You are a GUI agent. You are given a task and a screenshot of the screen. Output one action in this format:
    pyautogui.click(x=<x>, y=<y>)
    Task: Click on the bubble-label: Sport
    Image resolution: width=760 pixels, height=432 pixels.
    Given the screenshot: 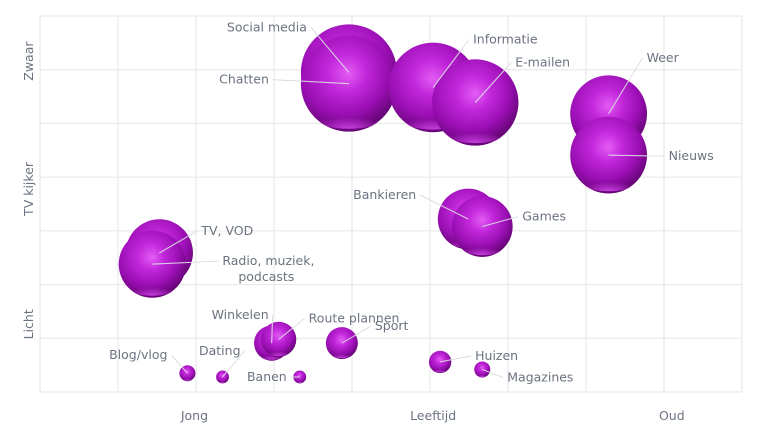 What is the action you would take?
    pyautogui.click(x=392, y=325)
    